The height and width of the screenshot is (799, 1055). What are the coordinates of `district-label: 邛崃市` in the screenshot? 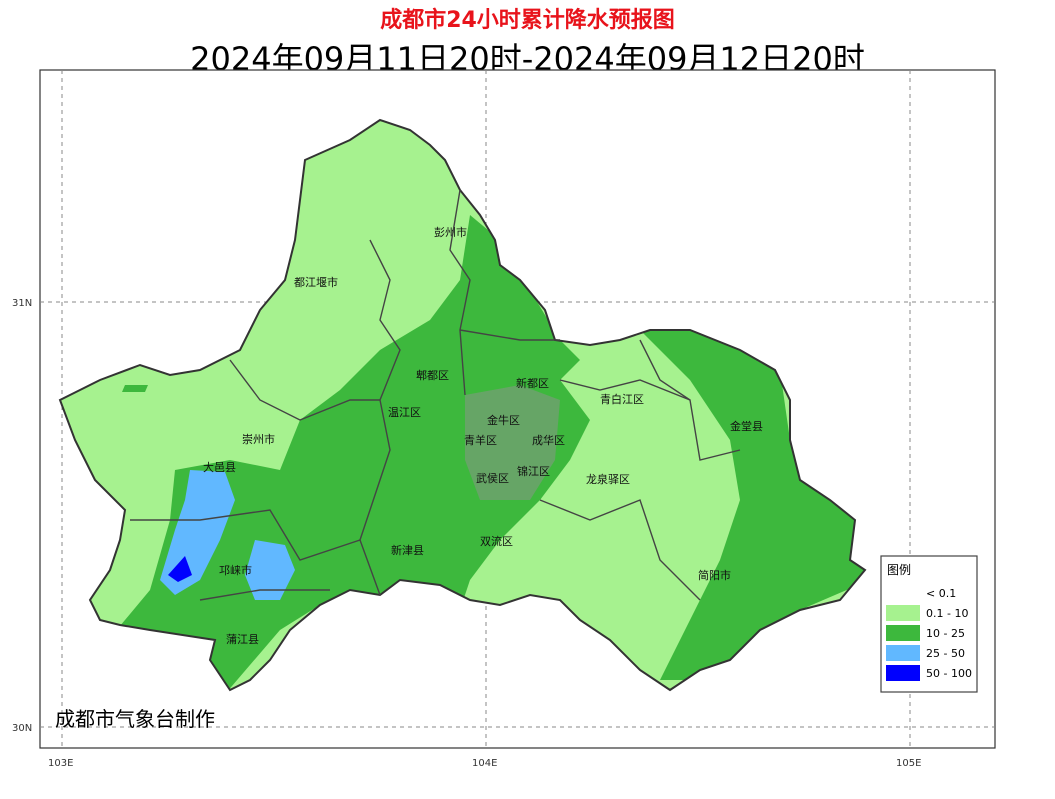 It's located at (235, 570).